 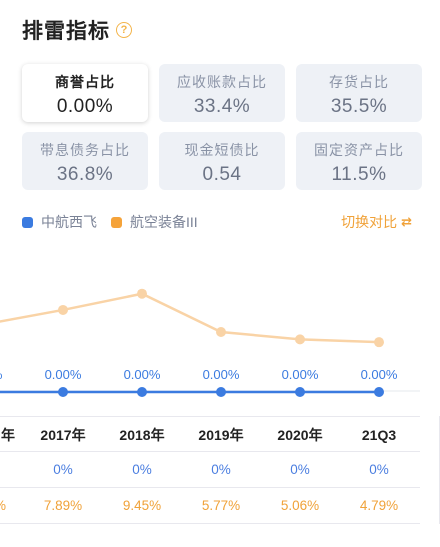 I want to click on section-header: 排雷指标 ?, so click(x=77, y=30).